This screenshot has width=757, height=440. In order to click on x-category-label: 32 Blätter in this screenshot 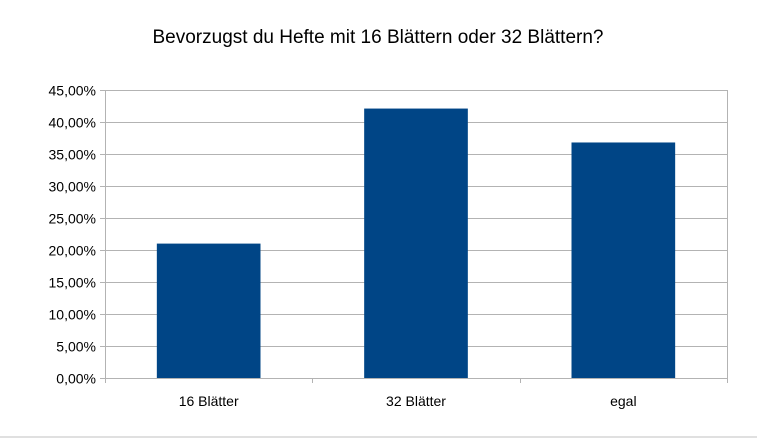, I will do `click(416, 401)`.